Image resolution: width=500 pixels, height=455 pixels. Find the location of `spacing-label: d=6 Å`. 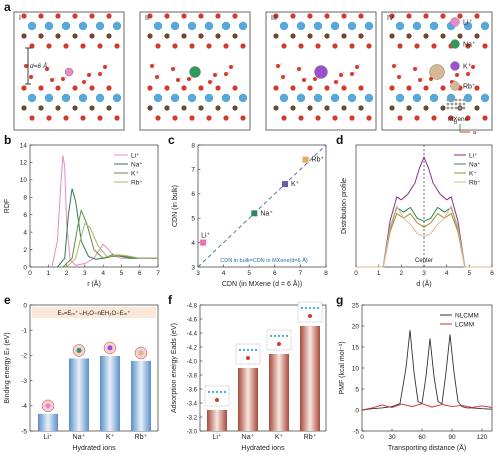

spacing-label: d=6 Å is located at coordinates (38, 65).